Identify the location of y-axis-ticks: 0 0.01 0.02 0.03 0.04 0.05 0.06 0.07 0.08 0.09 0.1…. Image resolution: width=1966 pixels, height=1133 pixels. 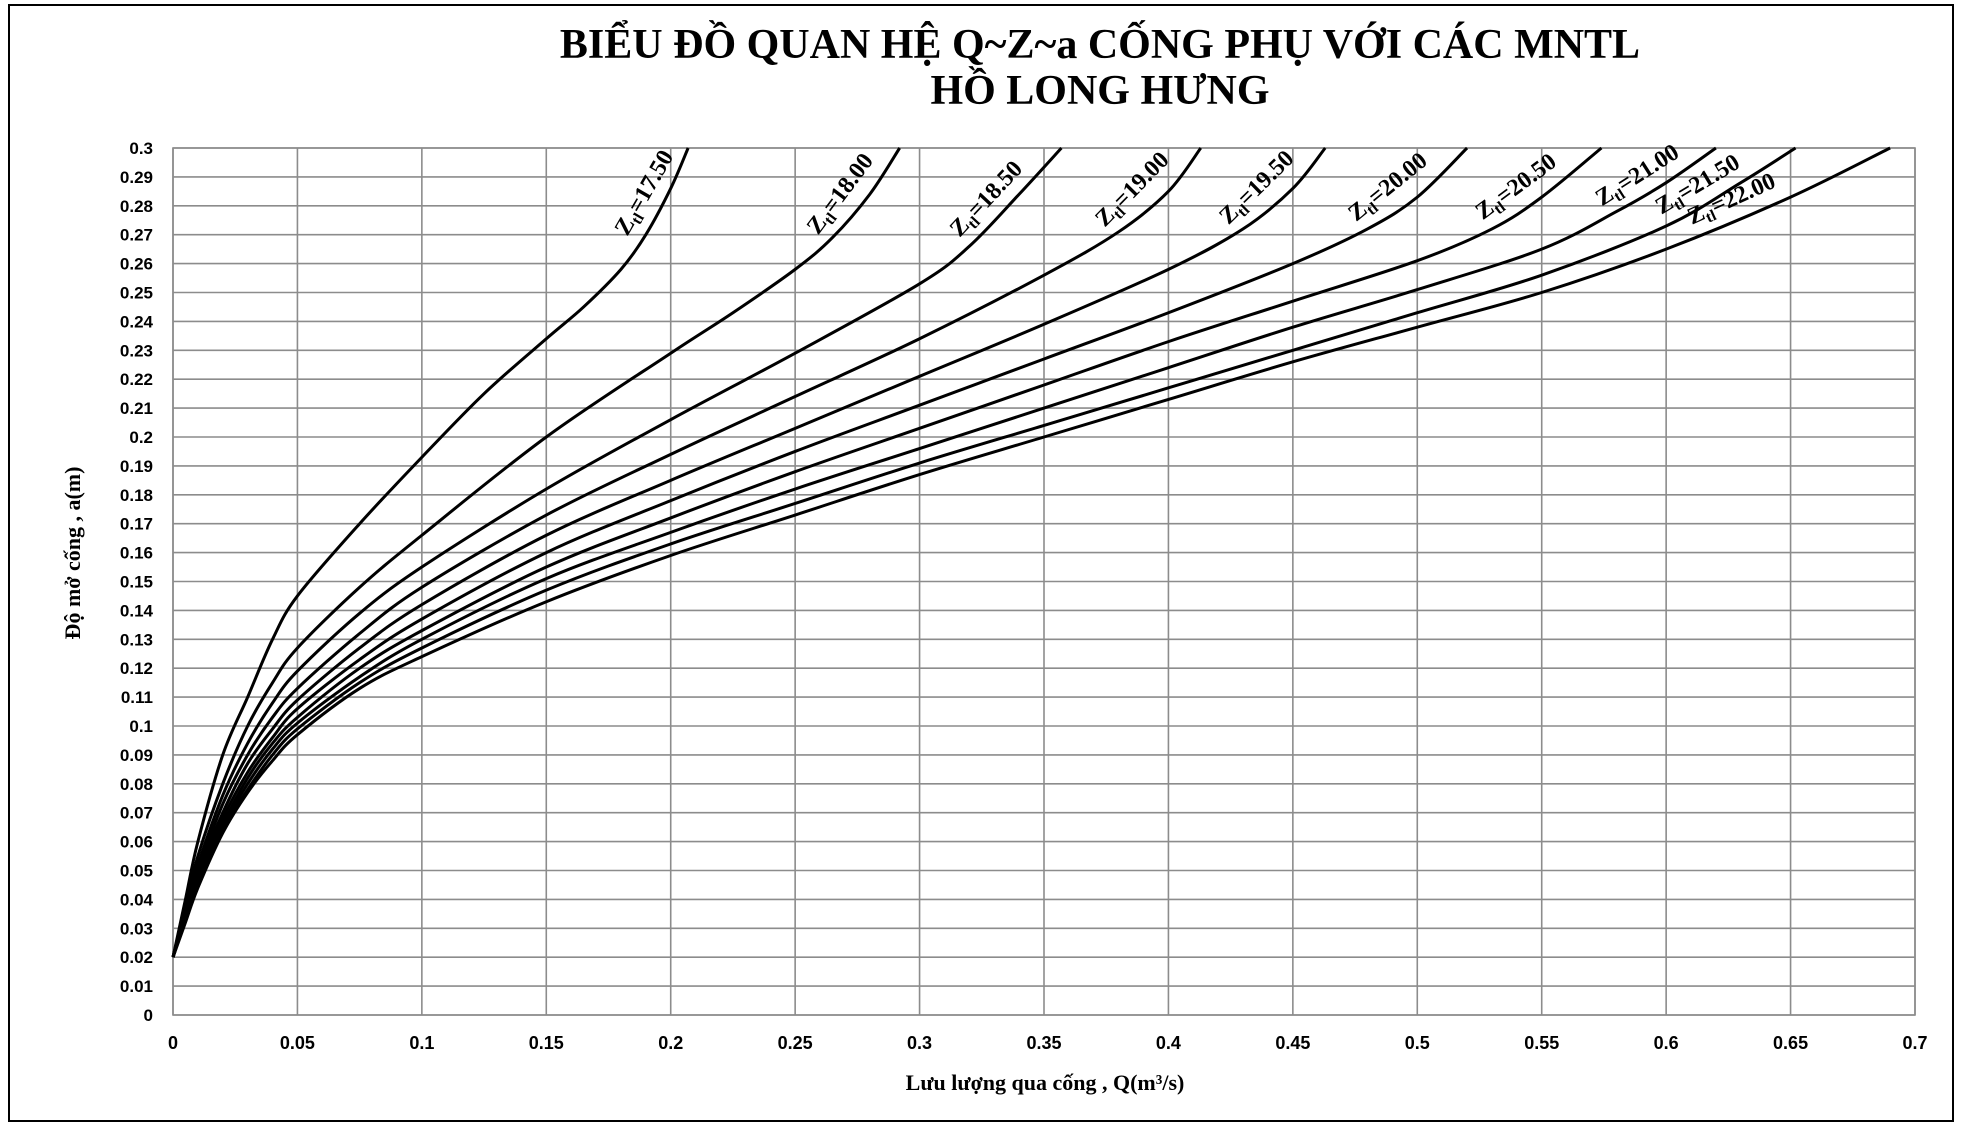
(137, 582).